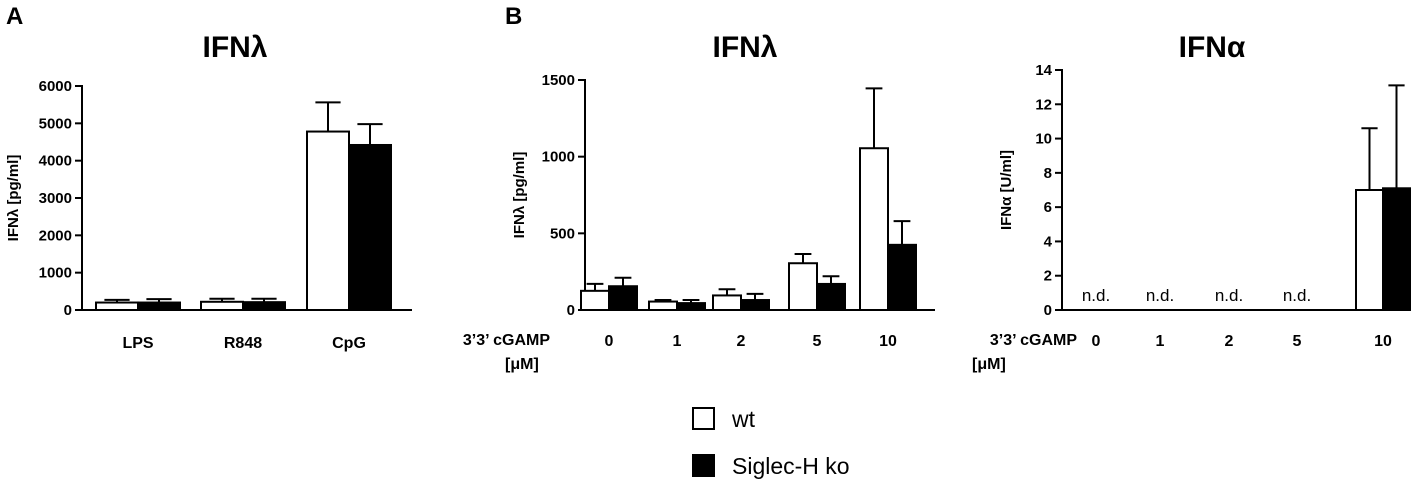 The height and width of the screenshot is (485, 1415). What do you see at coordinates (137, 343) in the screenshot?
I see `x-tick-label: LPS` at bounding box center [137, 343].